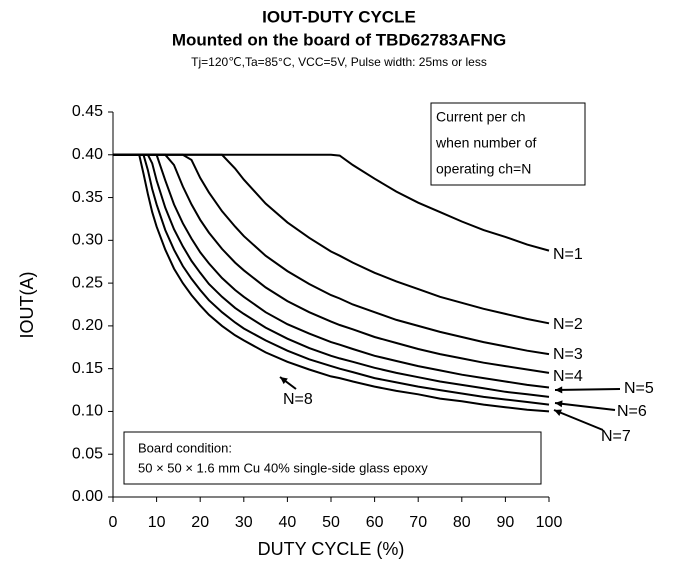 The image size is (679, 563). What do you see at coordinates (375, 522) in the screenshot?
I see `x-tick-label: 60` at bounding box center [375, 522].